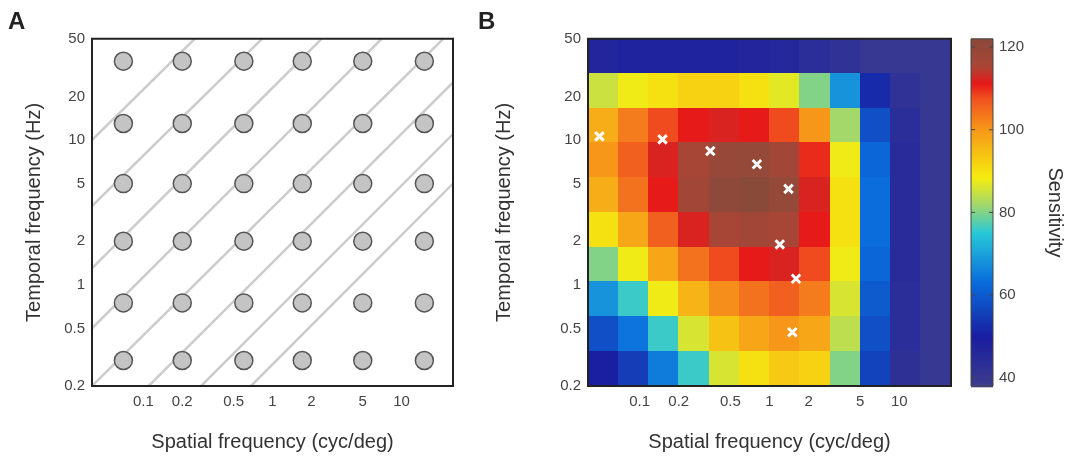  I want to click on color-bar-label: 100, so click(1012, 128).